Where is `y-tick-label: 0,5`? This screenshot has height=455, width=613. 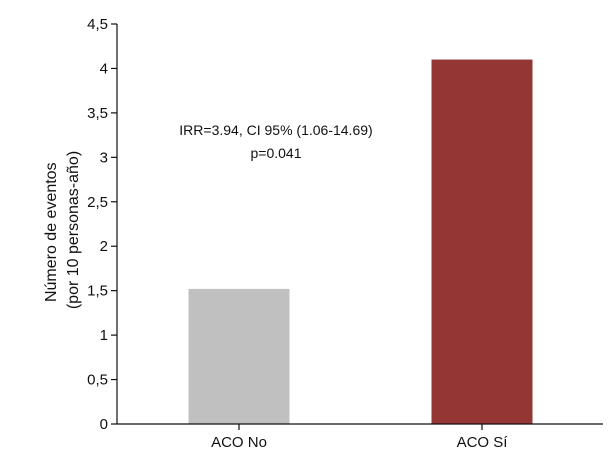 y-tick-label: 0,5 is located at coordinates (97, 380).